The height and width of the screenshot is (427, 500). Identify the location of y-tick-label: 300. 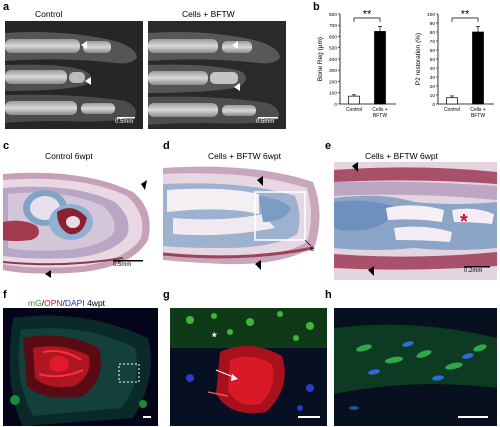
(333, 71).